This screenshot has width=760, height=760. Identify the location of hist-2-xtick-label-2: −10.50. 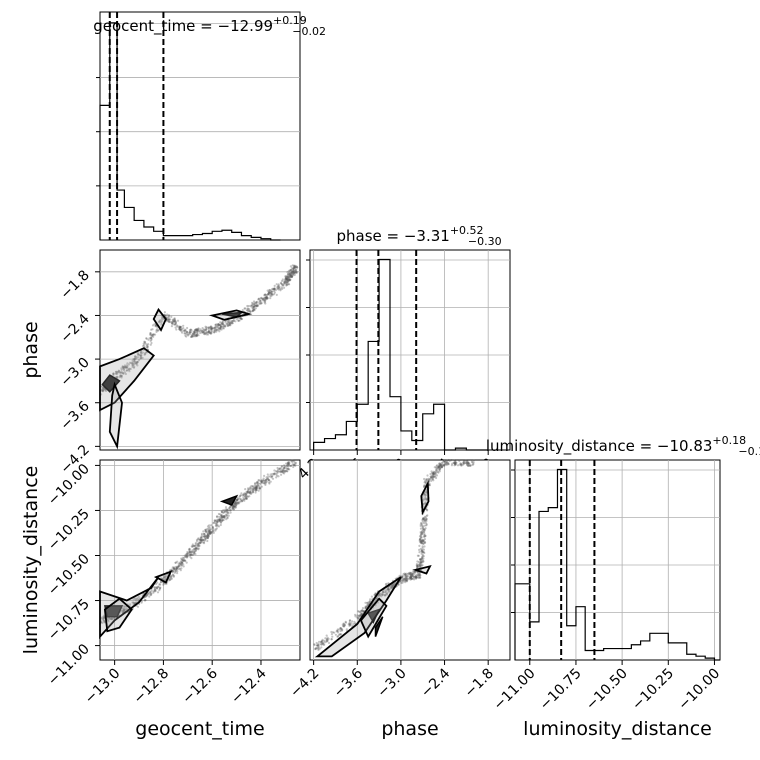
(607, 690).